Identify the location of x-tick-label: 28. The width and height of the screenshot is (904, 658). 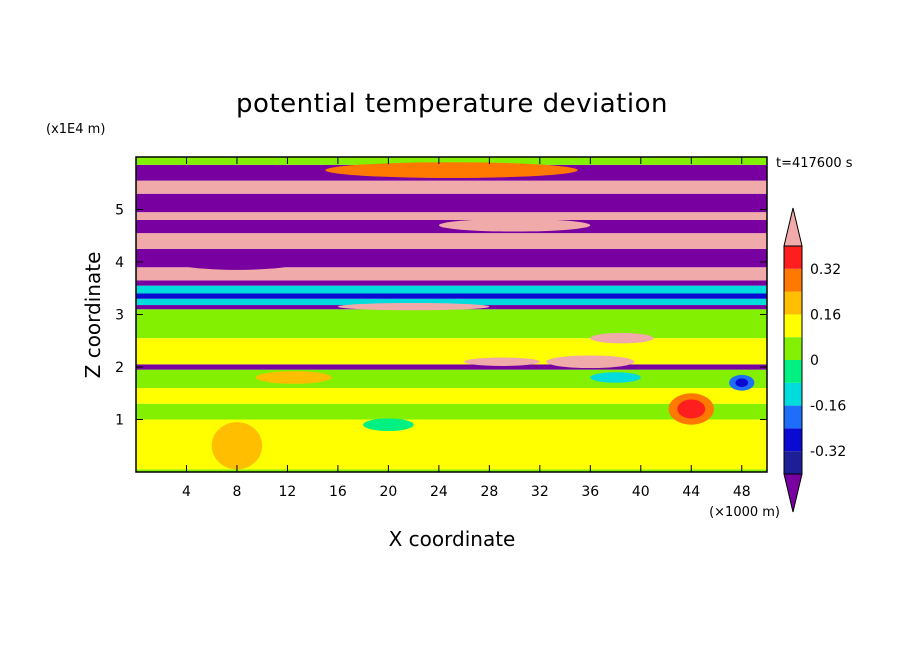
(489, 492).